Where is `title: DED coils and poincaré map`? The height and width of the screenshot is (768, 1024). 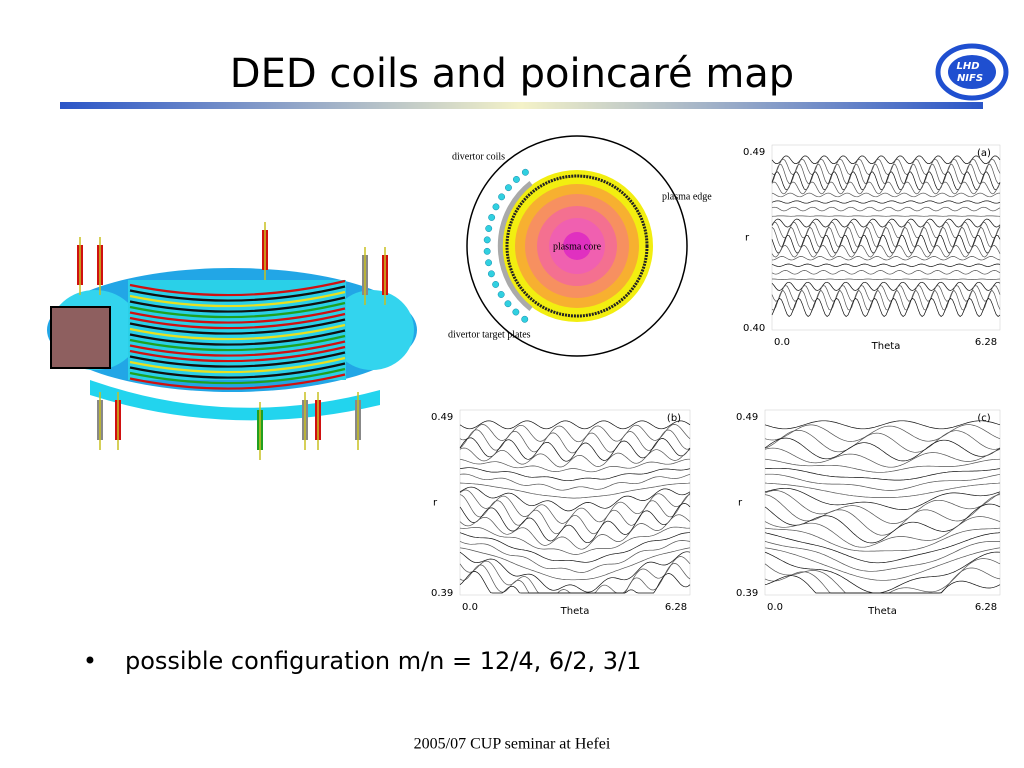 title: DED coils and poincaré map is located at coordinates (512, 74).